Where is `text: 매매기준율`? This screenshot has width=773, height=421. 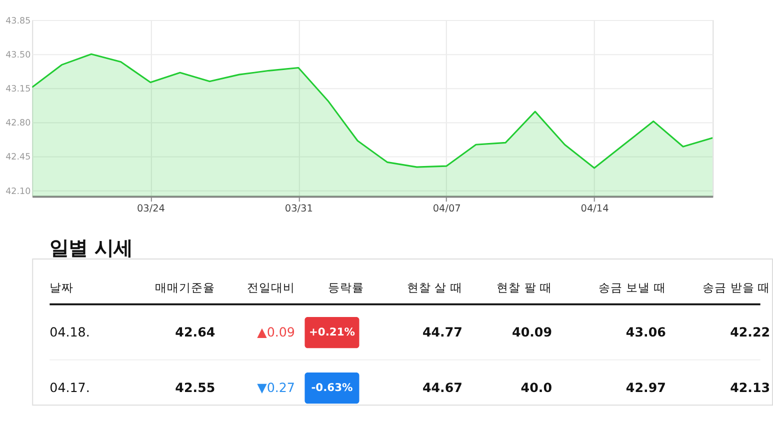
text: 매매기준율 is located at coordinates (185, 287).